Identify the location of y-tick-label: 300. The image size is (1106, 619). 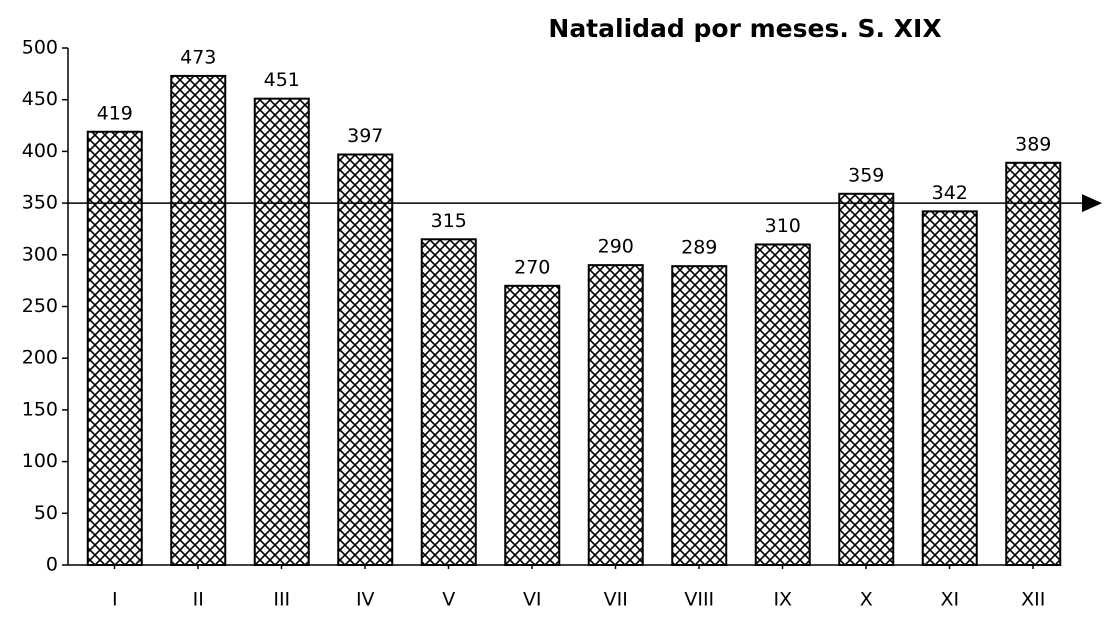
(40, 254).